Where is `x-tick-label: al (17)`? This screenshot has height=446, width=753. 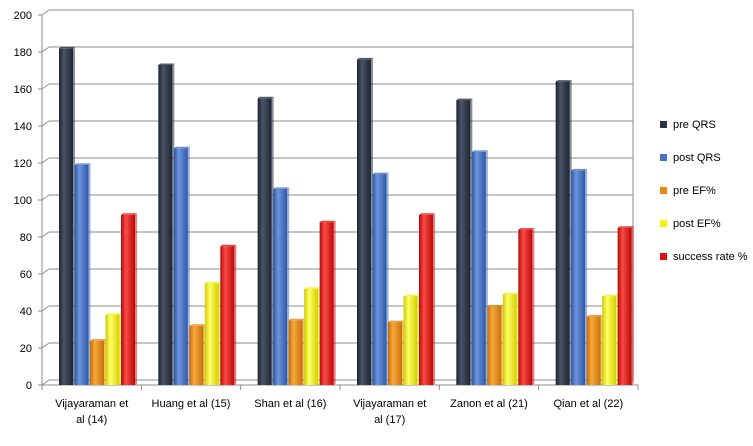
x-tick-label: al (17) is located at coordinates (389, 420).